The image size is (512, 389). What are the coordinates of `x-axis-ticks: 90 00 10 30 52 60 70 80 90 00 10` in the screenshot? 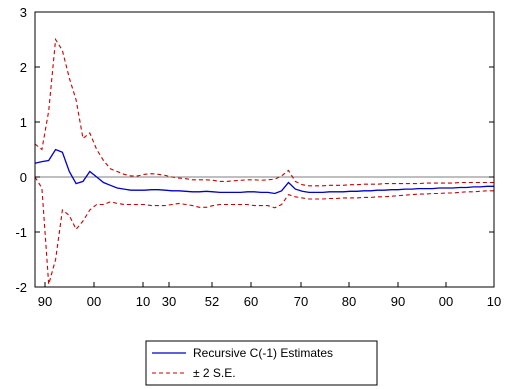 It's located at (269, 295).